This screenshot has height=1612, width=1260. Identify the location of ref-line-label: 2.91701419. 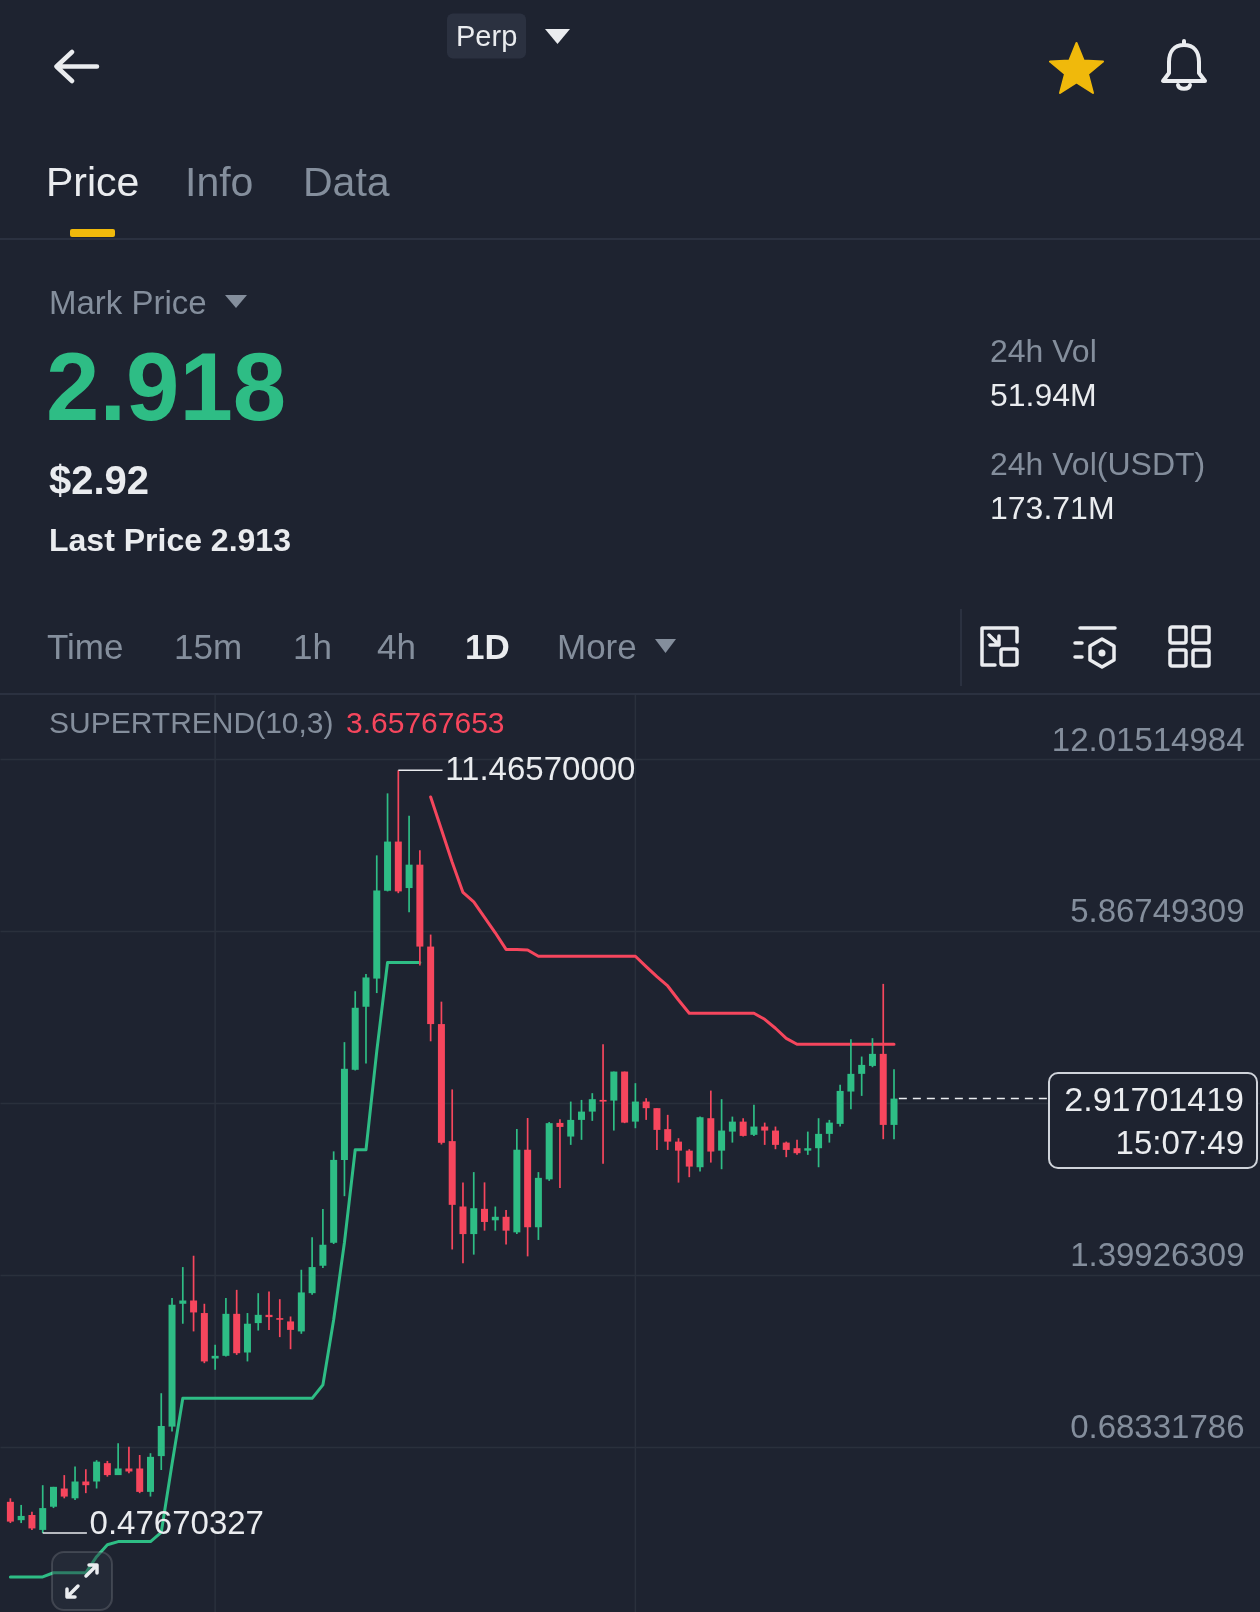
(1154, 1098).